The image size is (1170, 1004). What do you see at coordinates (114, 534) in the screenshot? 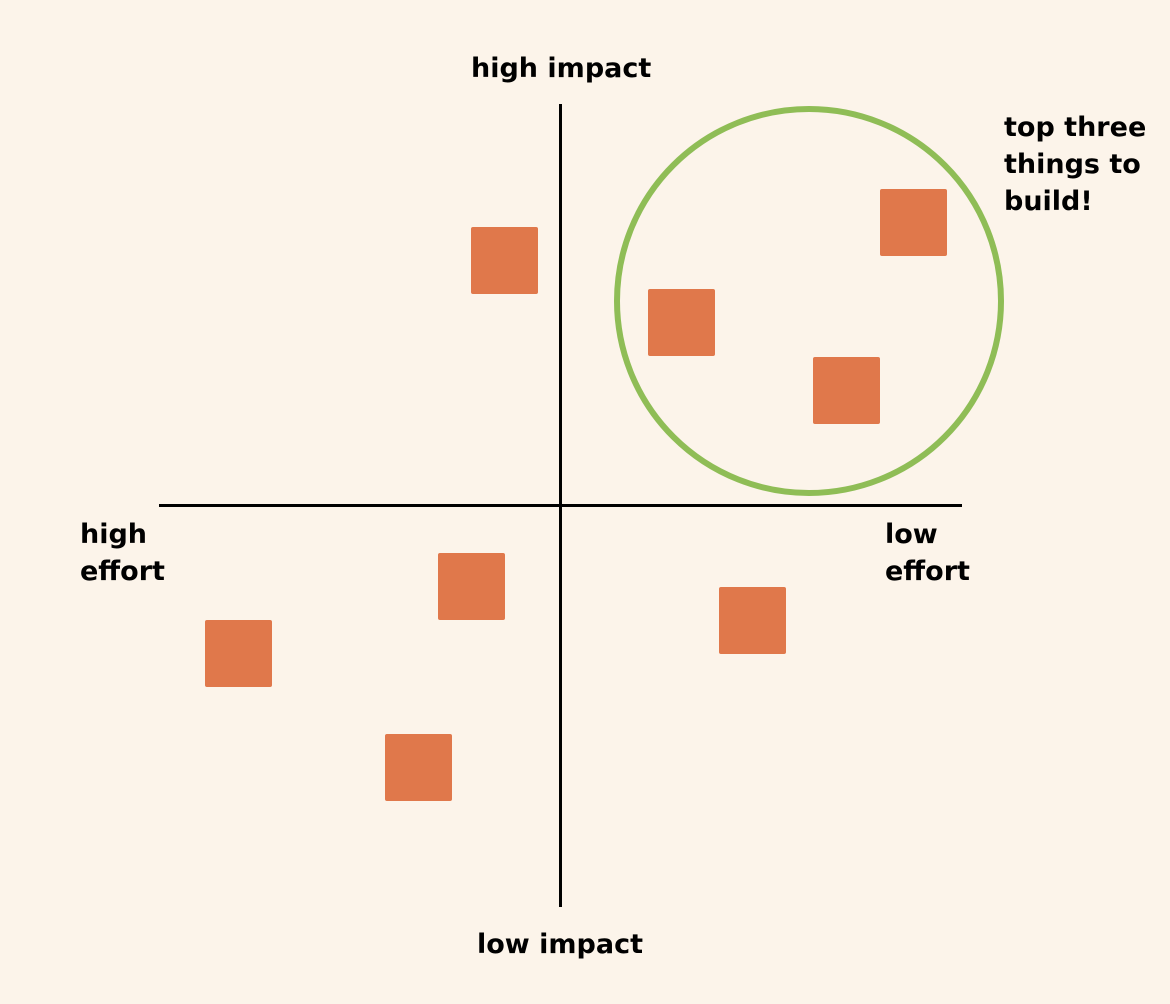
I see `left-axis-label-line: high` at bounding box center [114, 534].